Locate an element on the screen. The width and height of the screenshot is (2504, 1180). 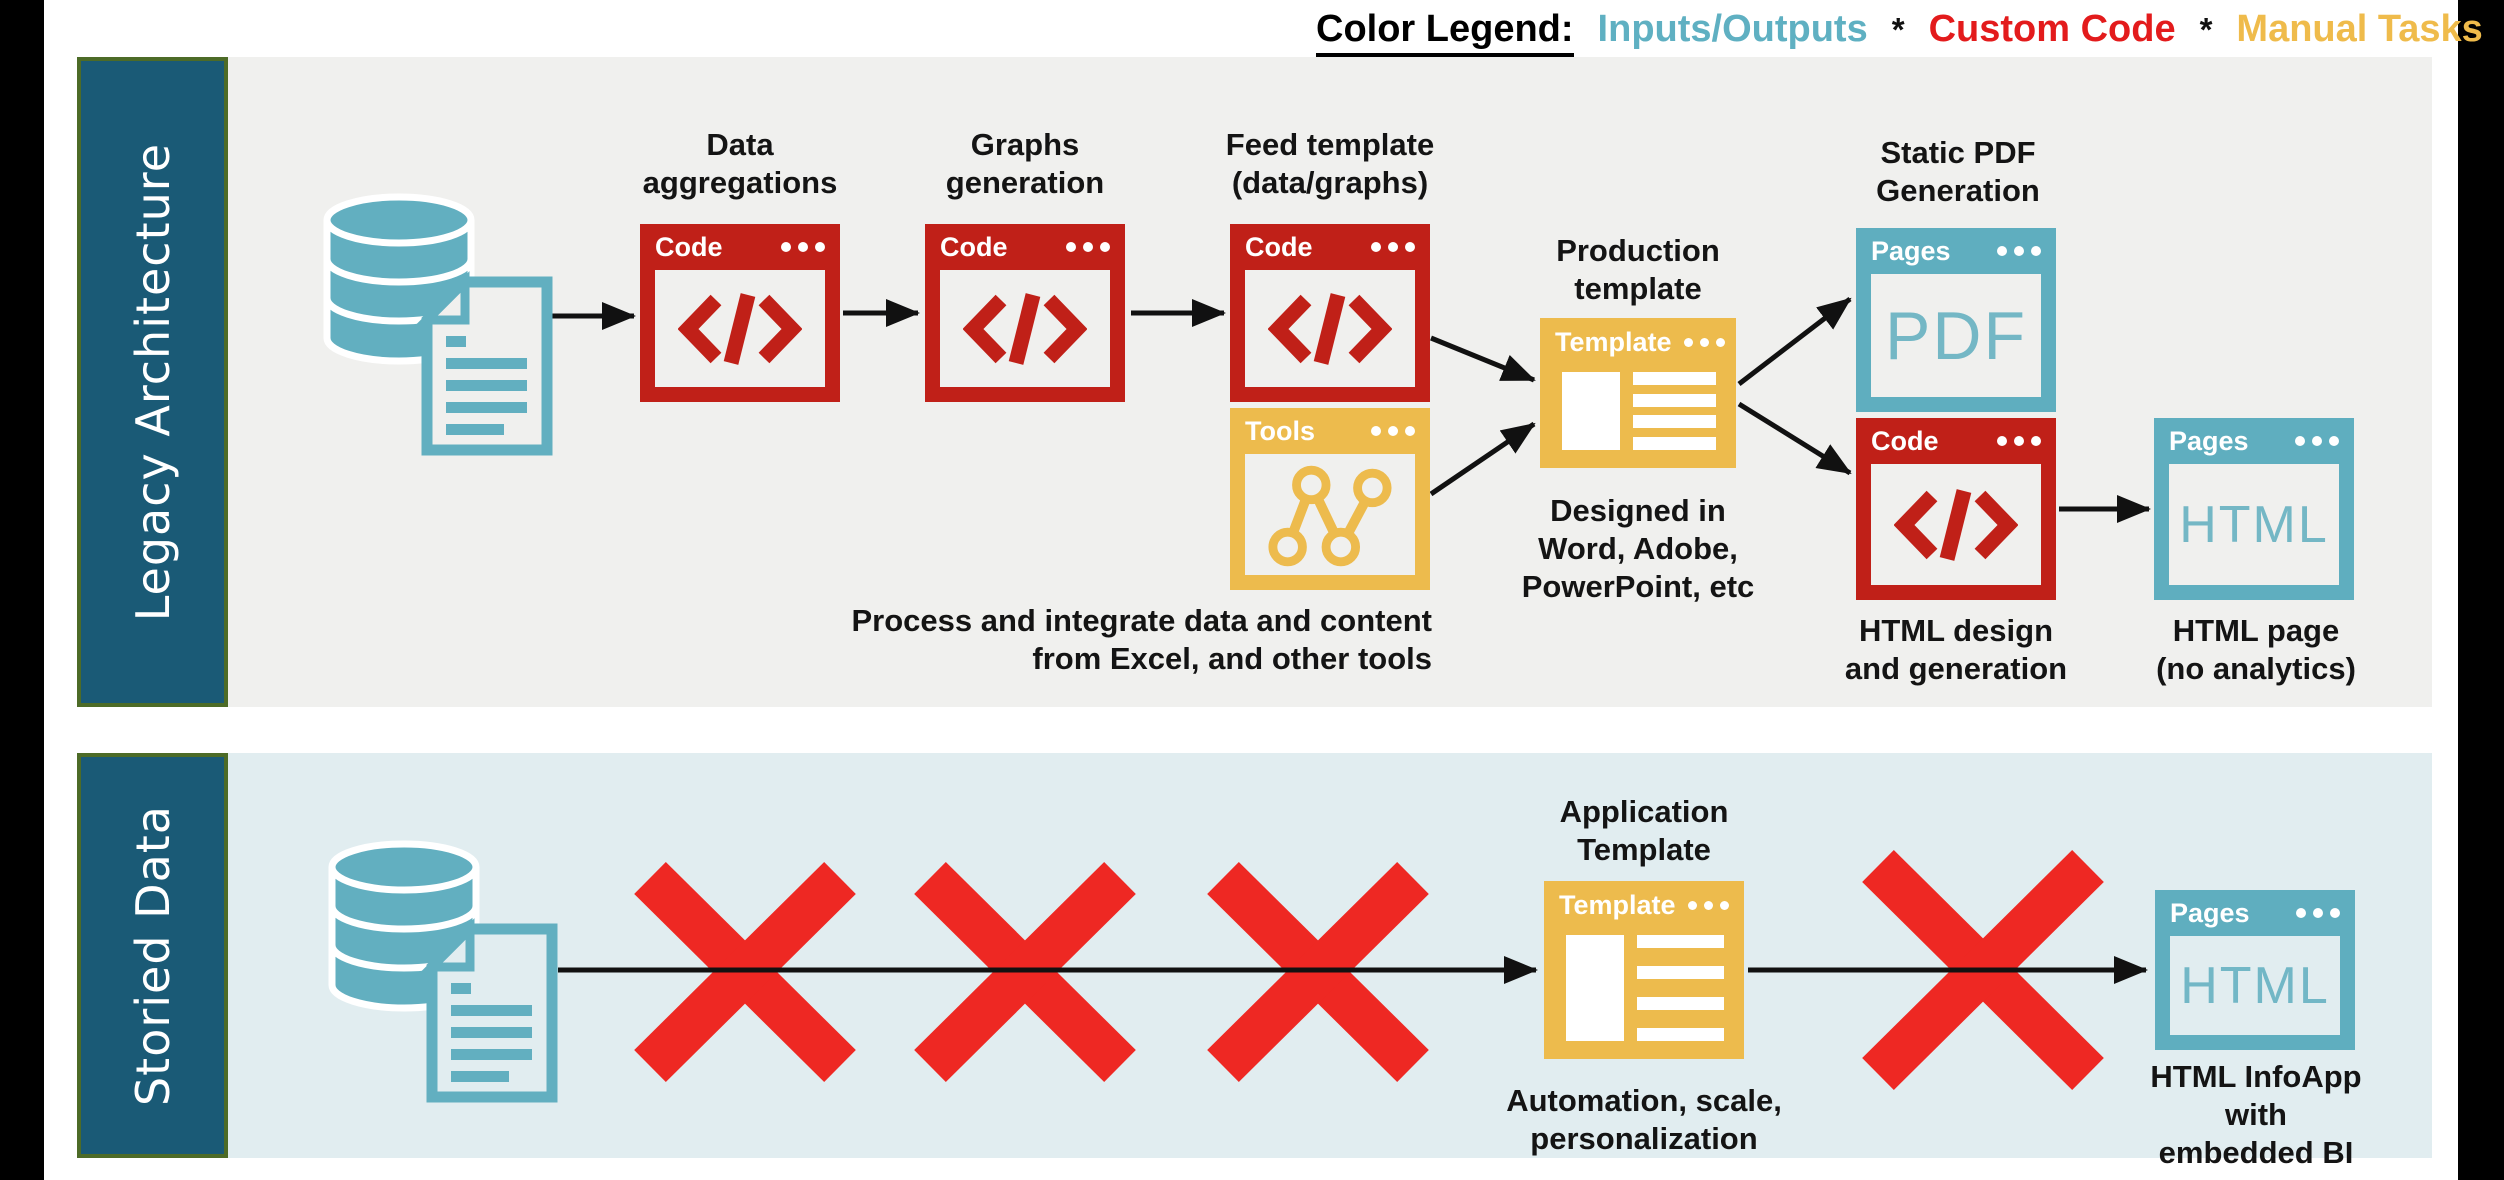
template-window-application: Template is located at coordinates (1644, 970).